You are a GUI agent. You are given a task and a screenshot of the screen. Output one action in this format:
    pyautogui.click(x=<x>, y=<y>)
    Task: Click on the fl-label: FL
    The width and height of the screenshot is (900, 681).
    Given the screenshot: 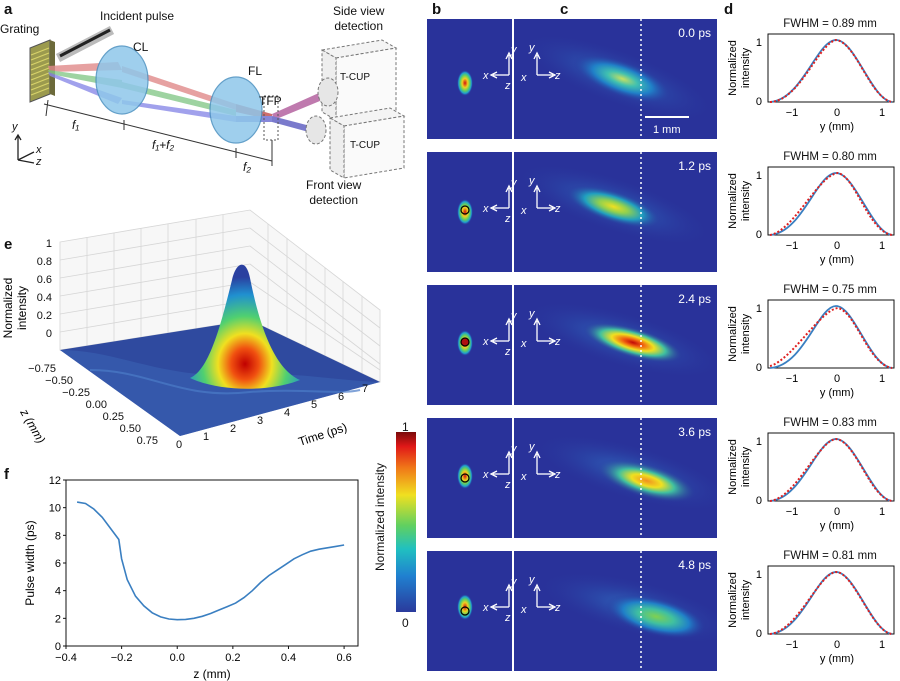 What is the action you would take?
    pyautogui.click(x=255, y=71)
    